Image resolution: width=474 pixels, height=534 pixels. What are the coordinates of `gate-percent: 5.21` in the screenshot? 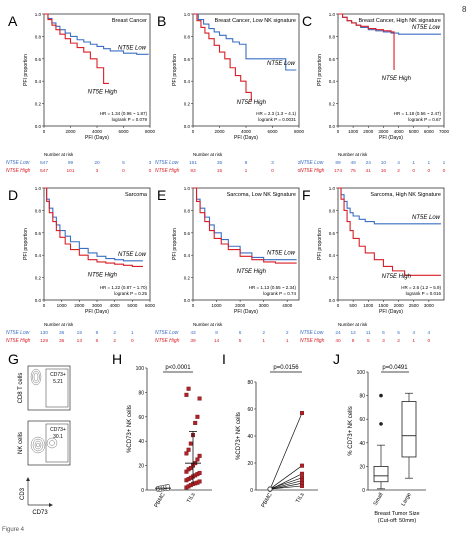 It's located at (58, 382).